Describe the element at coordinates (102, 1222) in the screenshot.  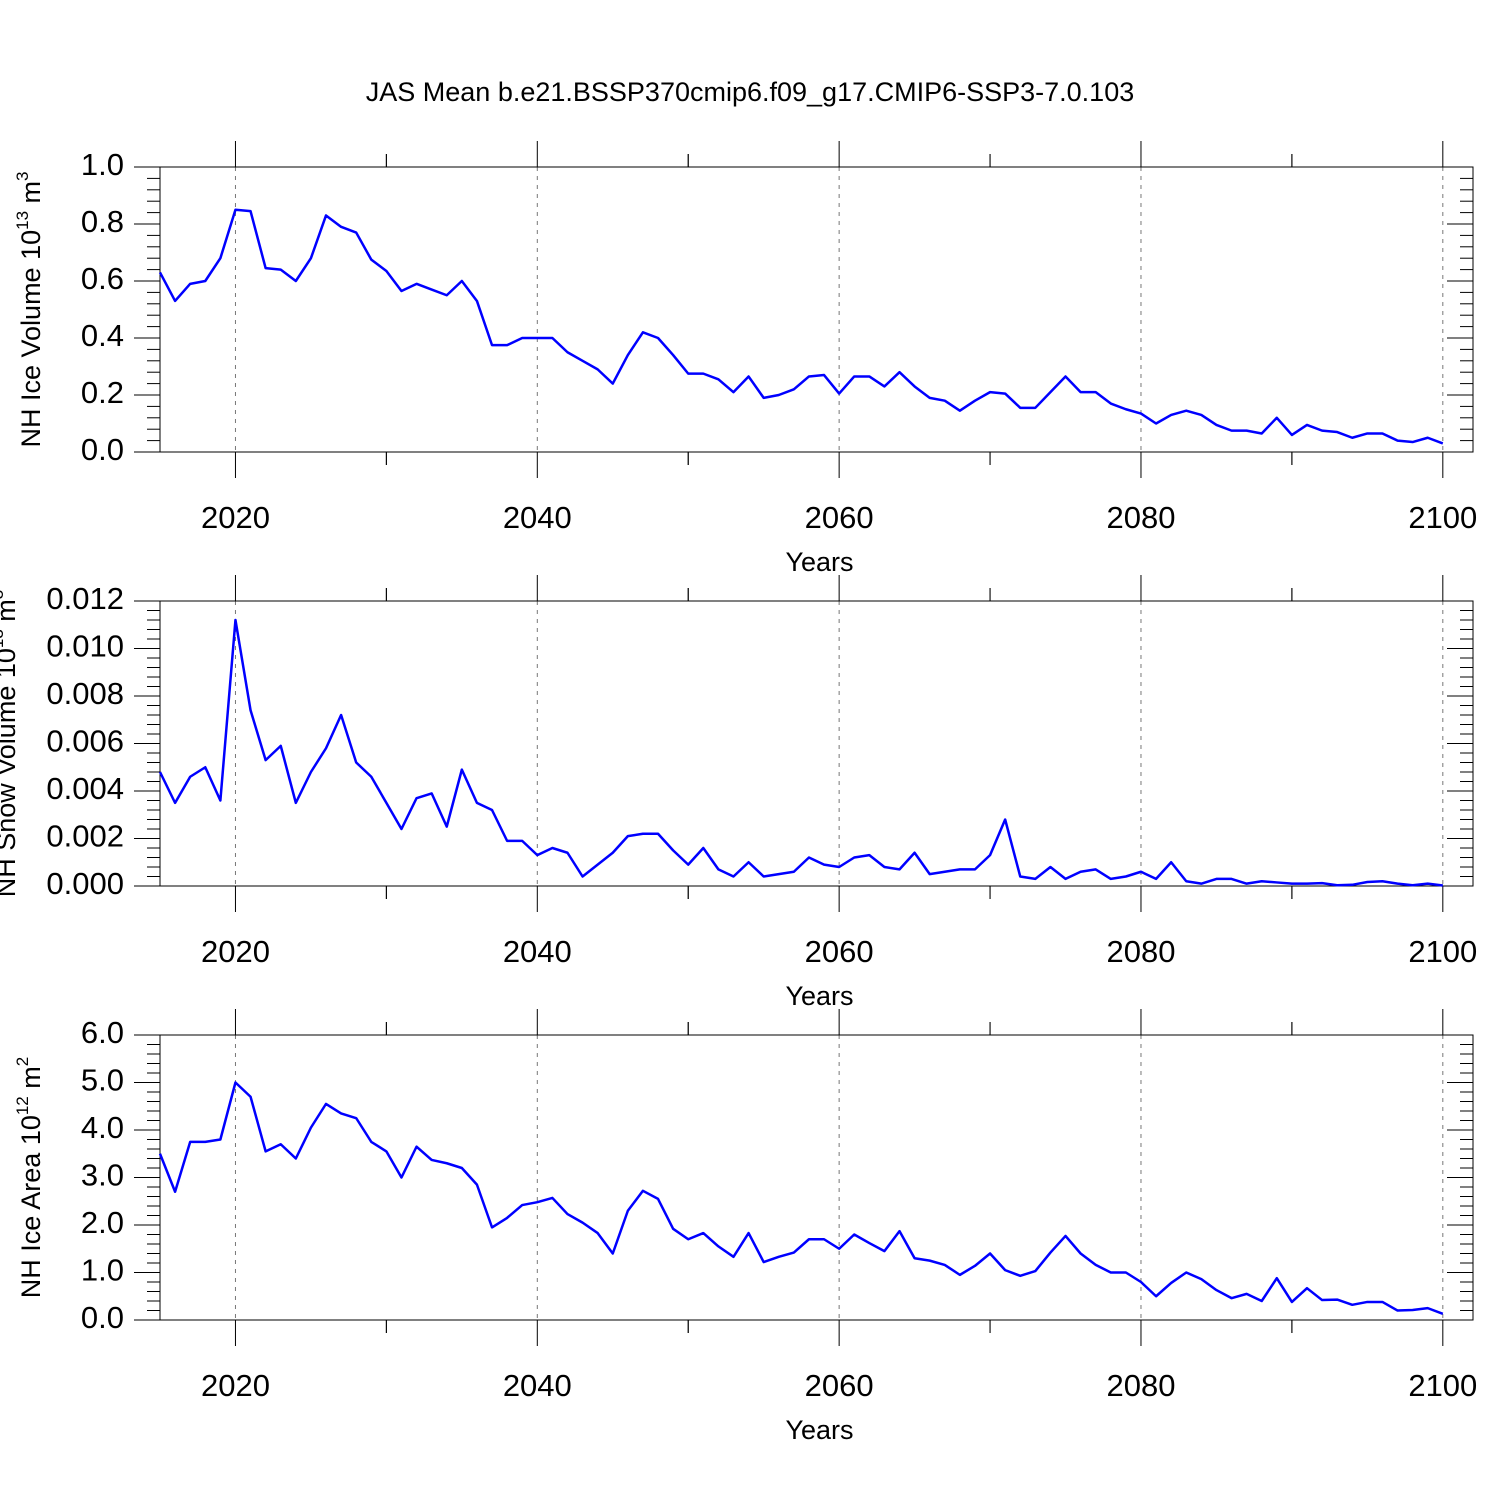
I see `y-tick-label: 2.0` at that location.